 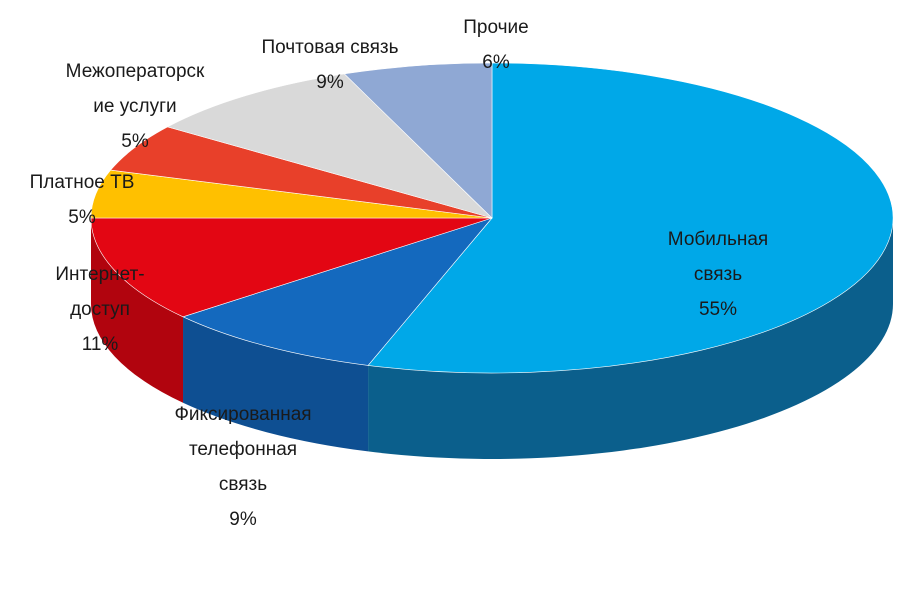 What do you see at coordinates (495, 45) in the screenshot?
I see `slice-label-6: Прочие 6%` at bounding box center [495, 45].